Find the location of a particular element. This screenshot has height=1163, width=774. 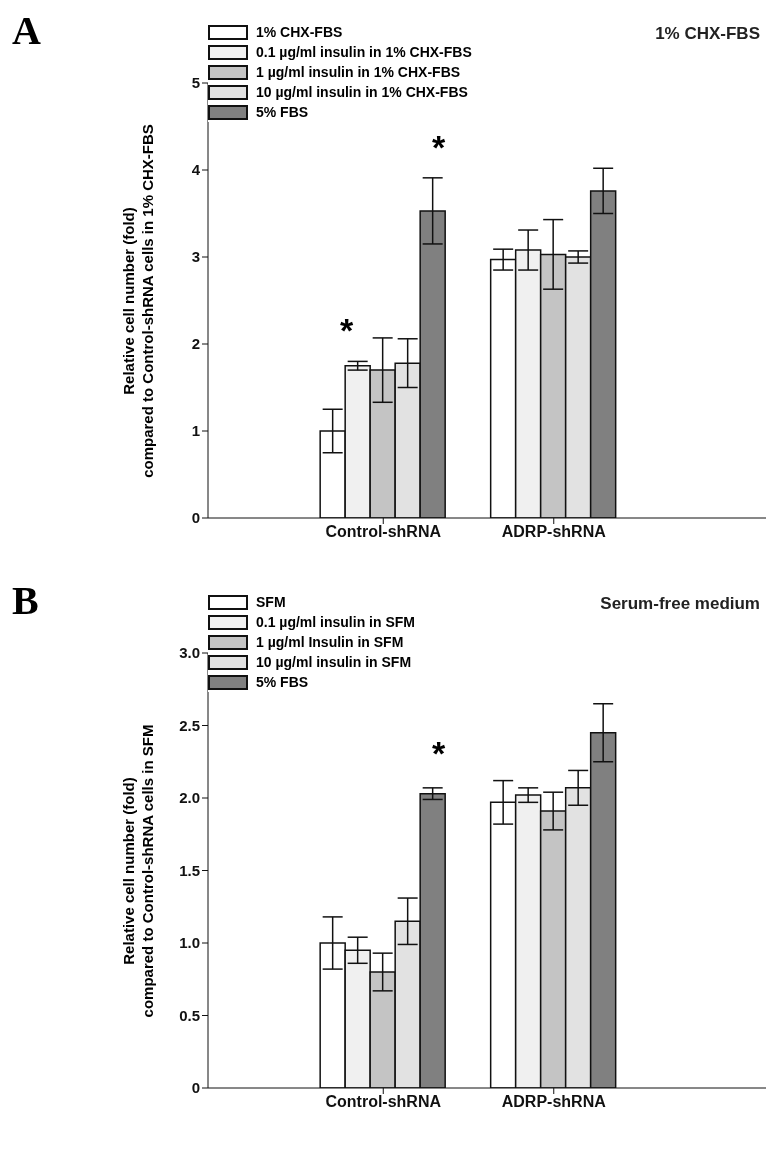

legend-label: 1 µg/ml insulin in 1% CHX-FBS is located at coordinates (358, 72).